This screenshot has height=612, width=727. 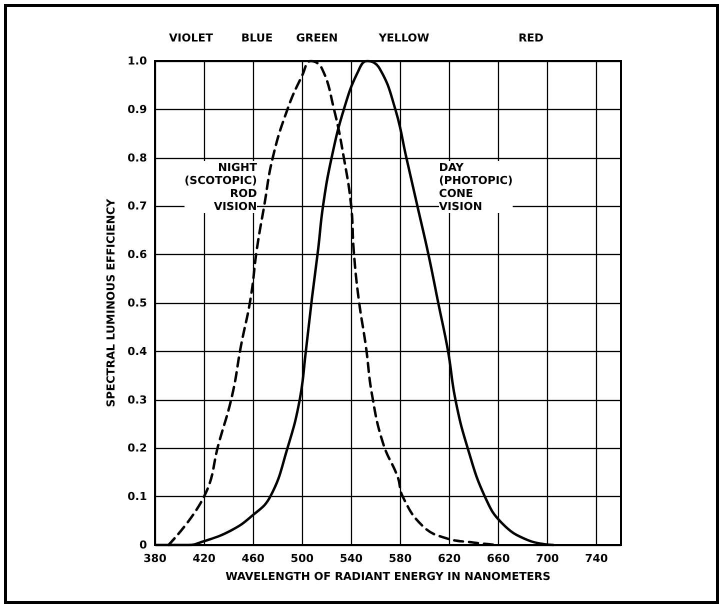 I want to click on text: GREEN, so click(x=317, y=38).